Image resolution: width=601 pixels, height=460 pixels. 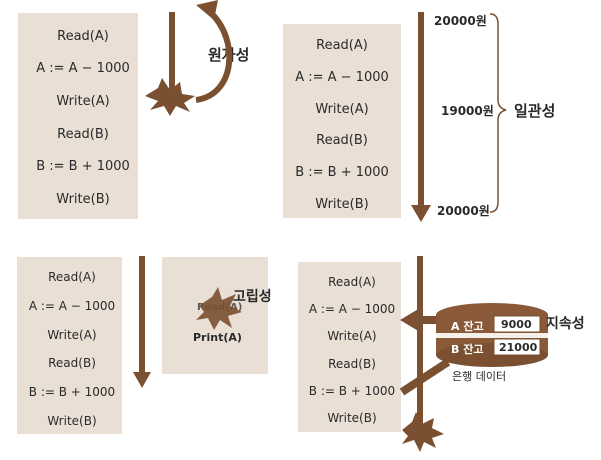 I want to click on account-b-value-box, so click(x=517, y=347).